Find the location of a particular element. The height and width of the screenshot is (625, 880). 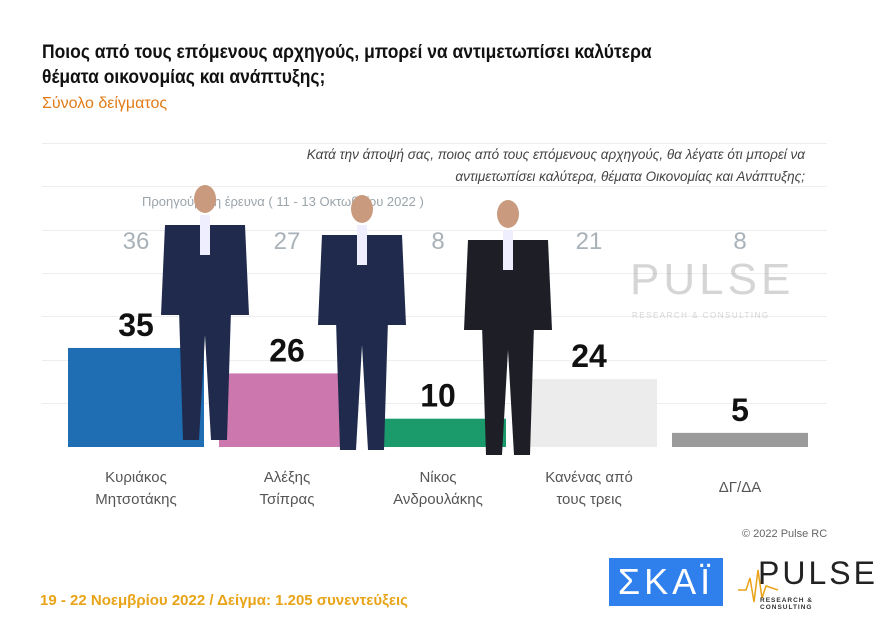

category-label: Αλέξης is located at coordinates (287, 477).